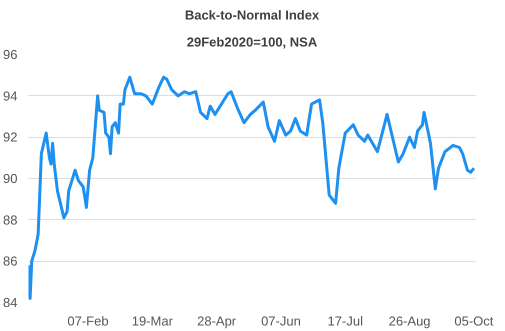 This screenshot has height=331, width=505. Describe the element at coordinates (10, 137) in the screenshot. I see `y-tick-label: 92` at that location.